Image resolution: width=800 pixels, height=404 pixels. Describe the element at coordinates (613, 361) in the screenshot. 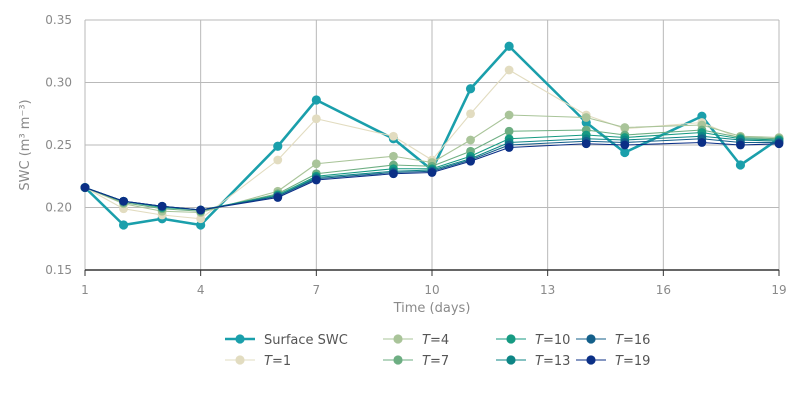

I see `legend-item: T=19` at that location.